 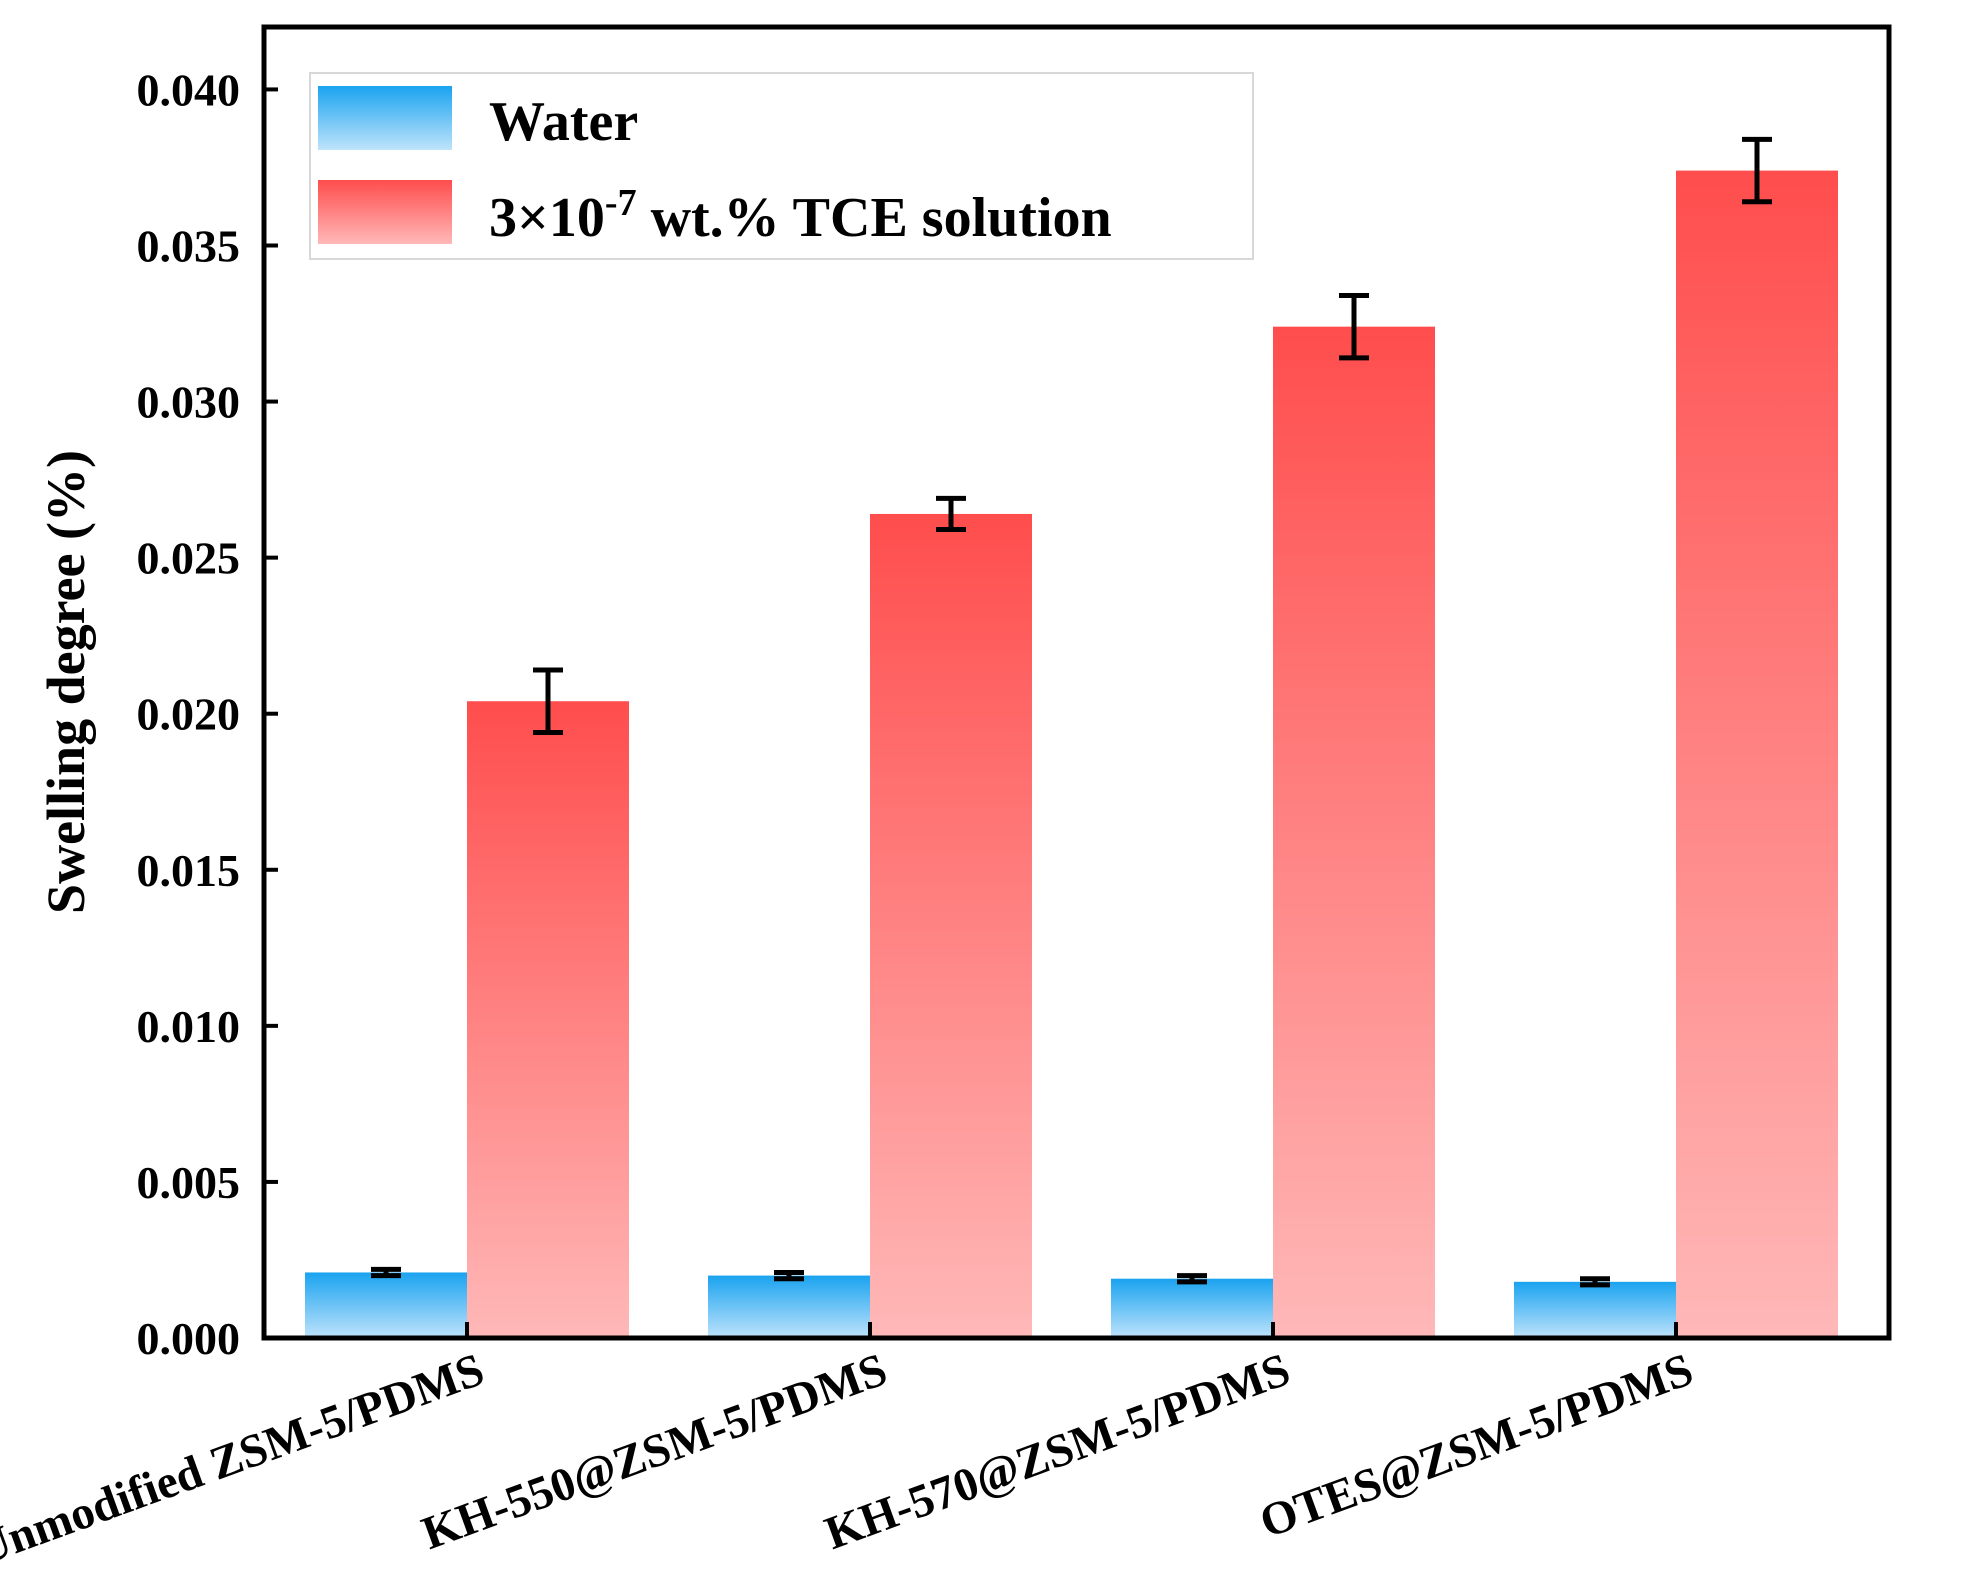 I want to click on legend-swatch-water, so click(x=385, y=118).